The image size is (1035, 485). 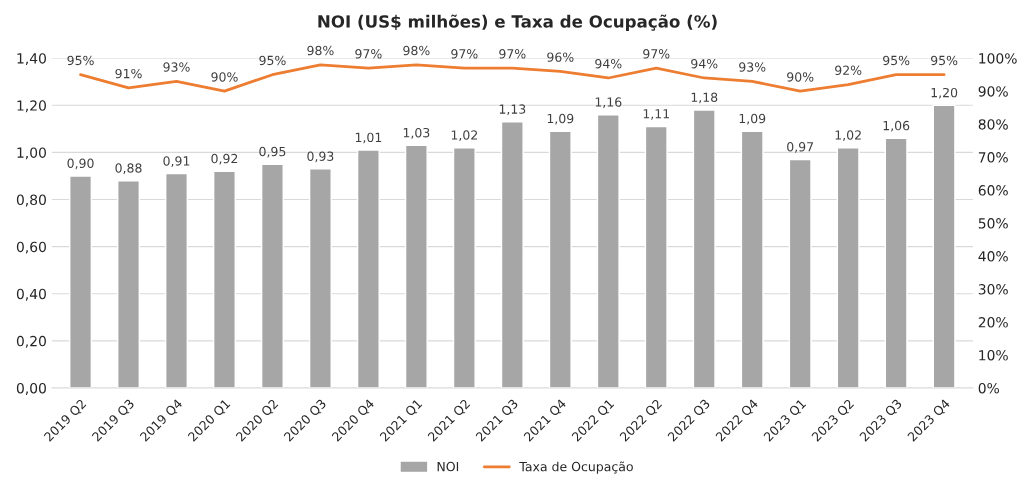 What do you see at coordinates (989, 388) in the screenshot?
I see `y2-tick-label: 0%` at bounding box center [989, 388].